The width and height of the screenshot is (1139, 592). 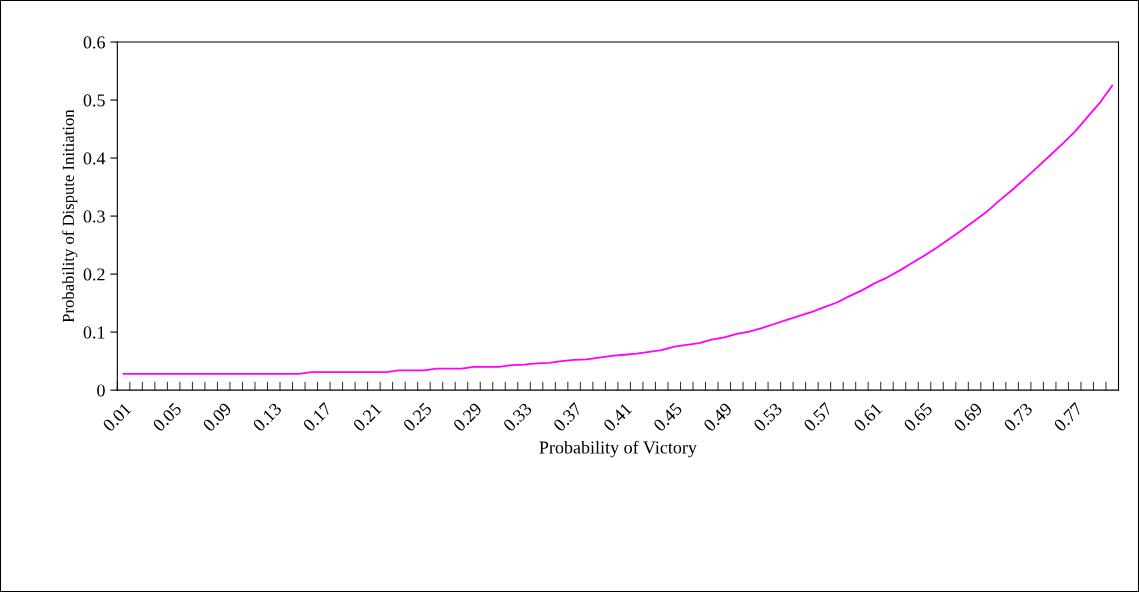 I want to click on x-tick-label: 0.29, so click(x=467, y=417).